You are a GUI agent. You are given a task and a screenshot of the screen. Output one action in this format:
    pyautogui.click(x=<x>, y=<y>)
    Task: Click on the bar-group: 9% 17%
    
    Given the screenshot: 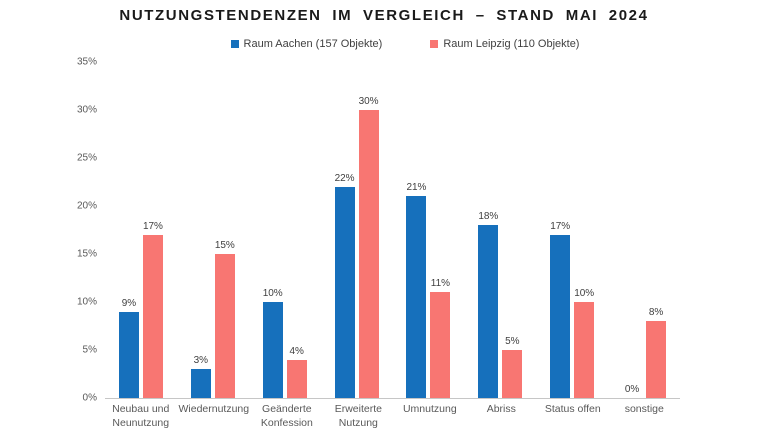 What is the action you would take?
    pyautogui.click(x=141, y=230)
    